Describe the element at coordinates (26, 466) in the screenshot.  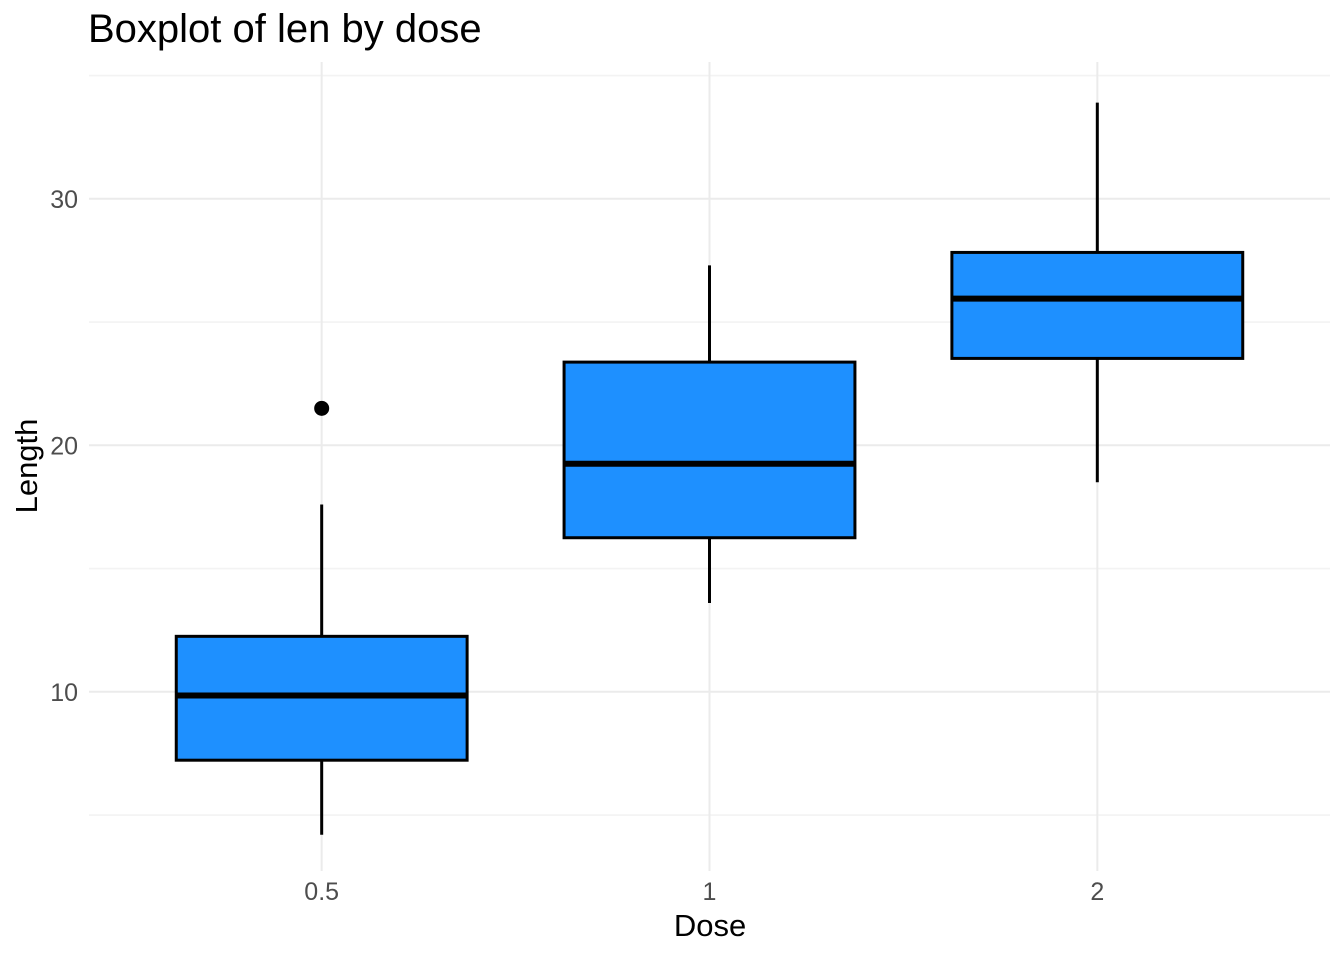
I see `y-axis-title: Length` at that location.